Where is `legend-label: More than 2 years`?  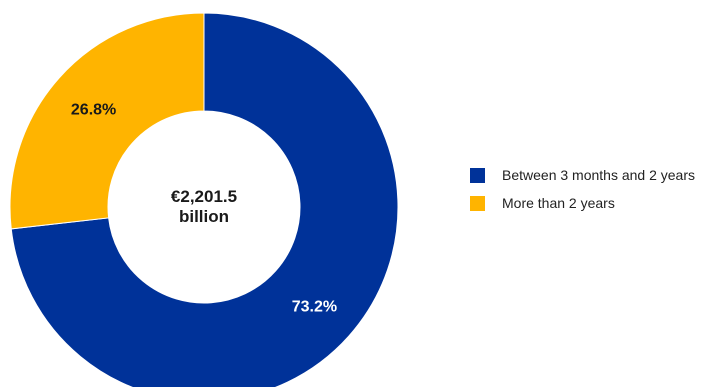
legend-label: More than 2 years is located at coordinates (558, 203).